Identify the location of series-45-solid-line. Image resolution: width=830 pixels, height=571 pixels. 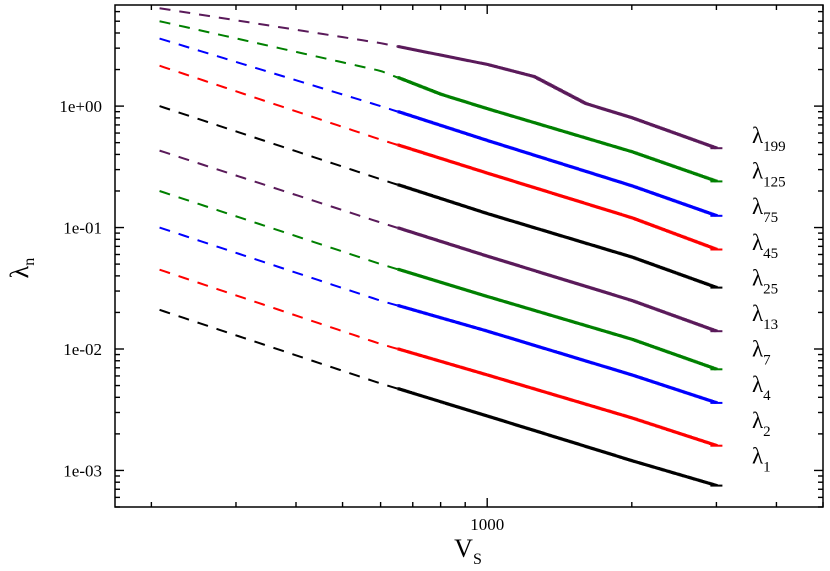
(557, 197).